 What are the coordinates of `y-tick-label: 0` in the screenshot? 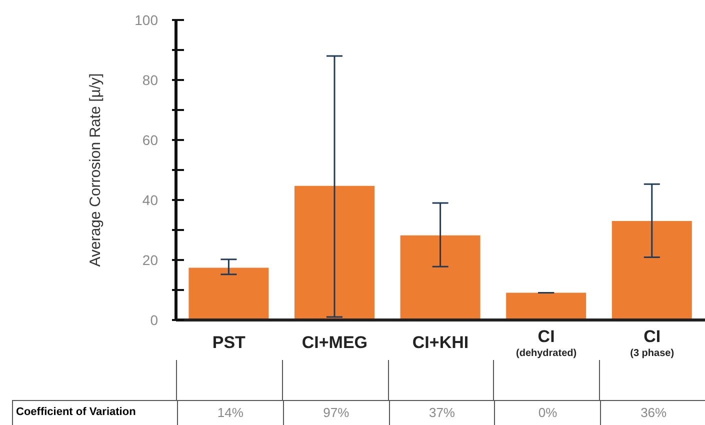 It's located at (154, 320).